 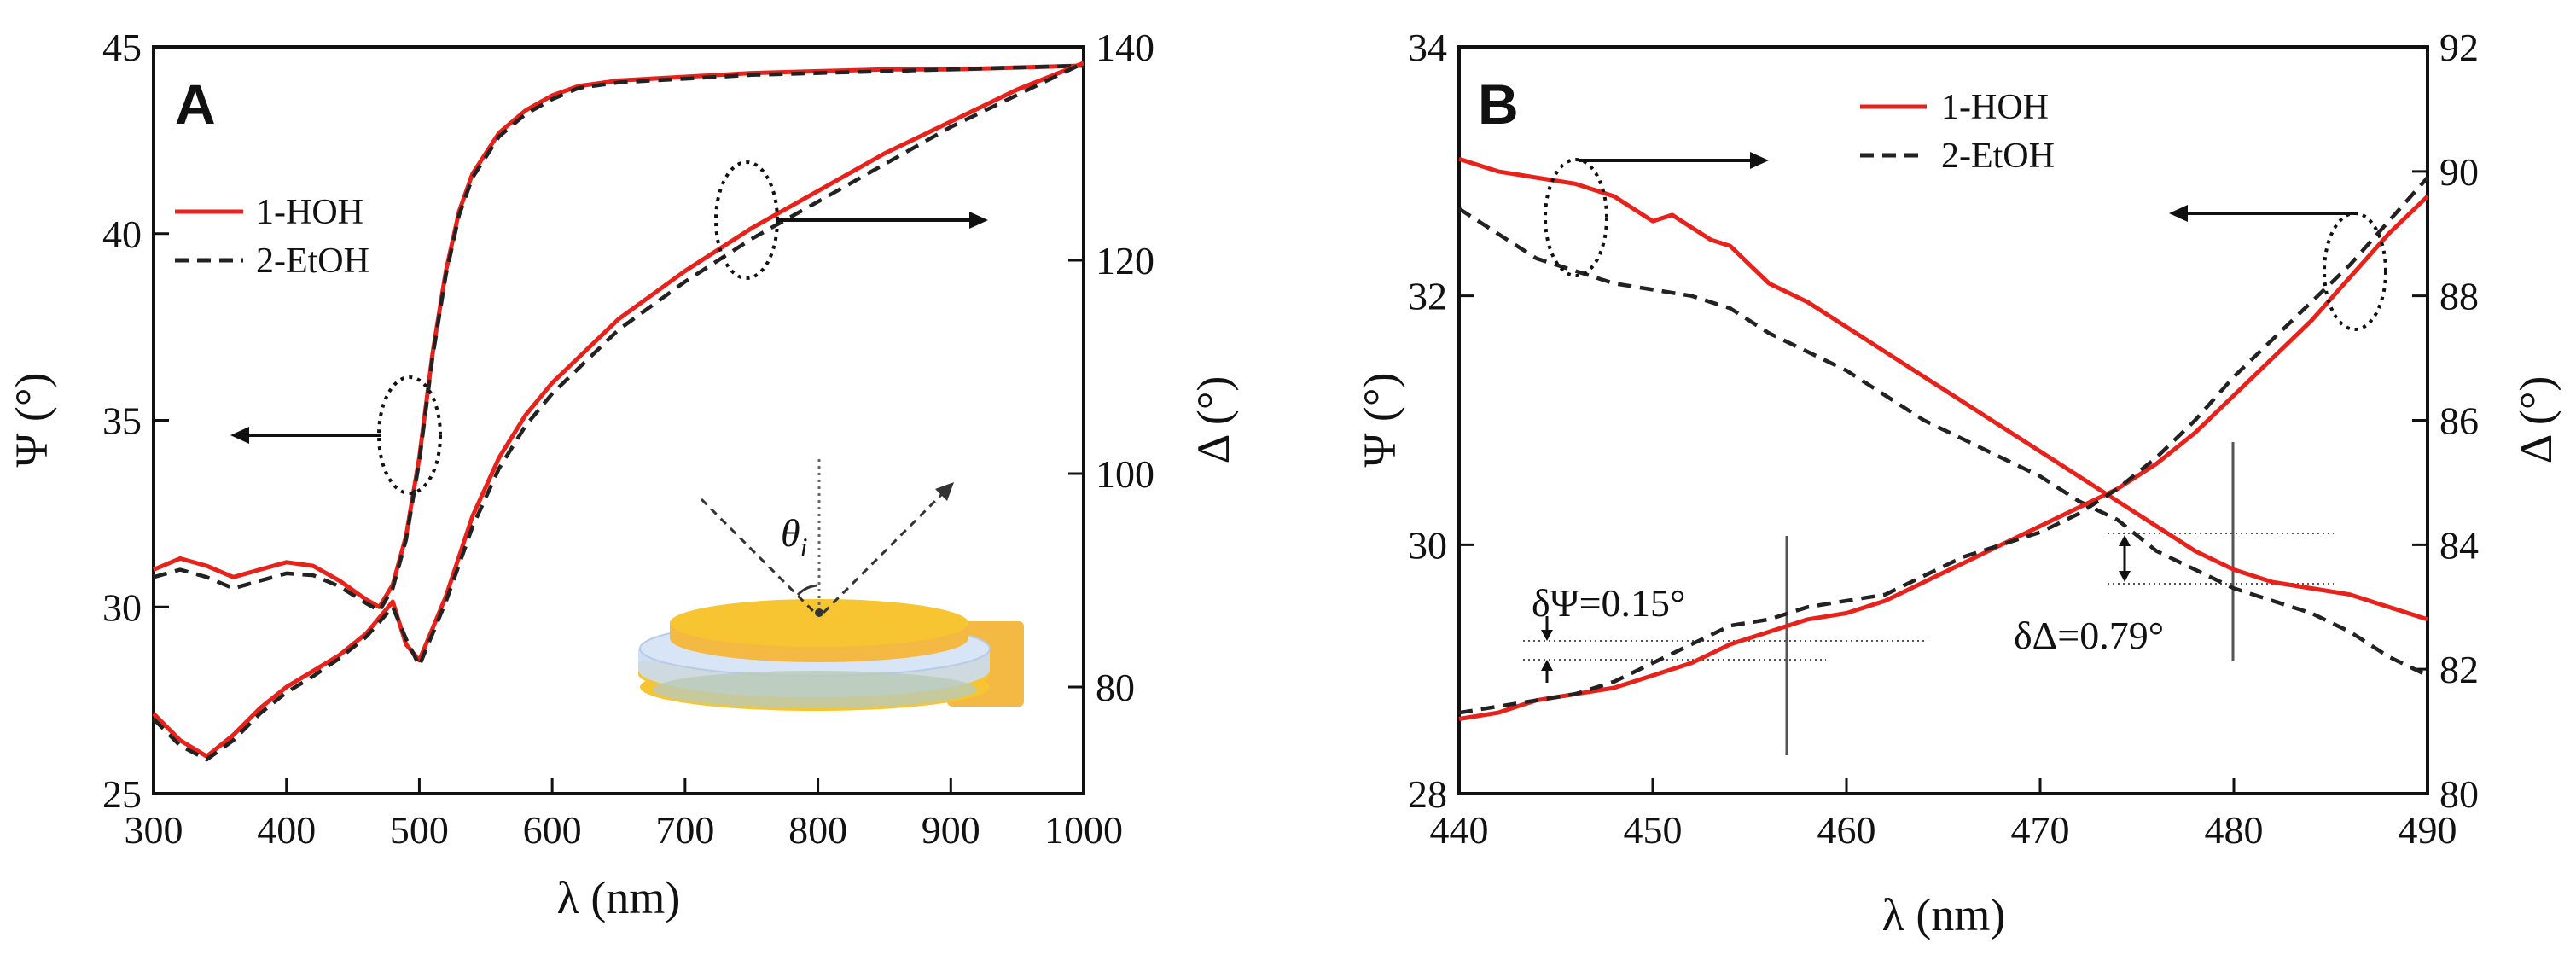 I want to click on y-right-tick-label: 82, so click(x=2459, y=670).